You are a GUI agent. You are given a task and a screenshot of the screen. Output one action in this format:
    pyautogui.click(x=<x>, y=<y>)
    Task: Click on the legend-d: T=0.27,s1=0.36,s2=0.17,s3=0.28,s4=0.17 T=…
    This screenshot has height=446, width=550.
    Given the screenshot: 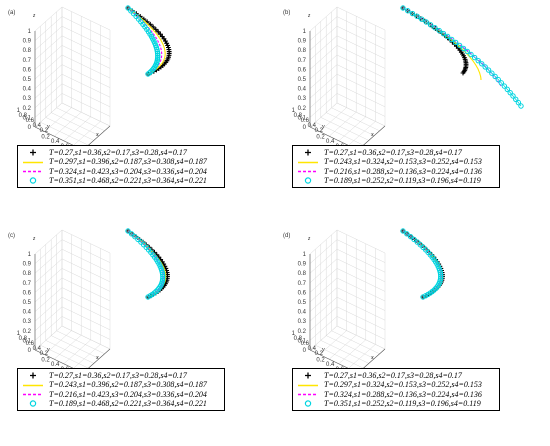 What is the action you would take?
    pyautogui.click(x=396, y=389)
    